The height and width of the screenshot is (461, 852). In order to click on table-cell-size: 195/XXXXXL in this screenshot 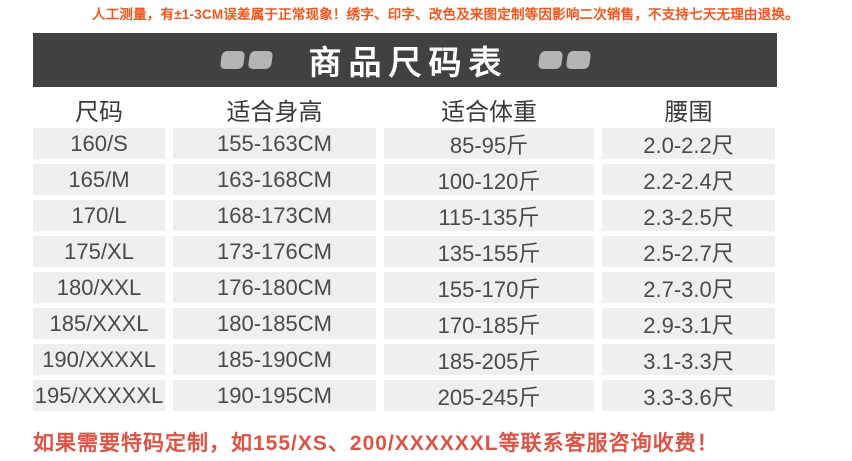, I will do `click(99, 395)`.